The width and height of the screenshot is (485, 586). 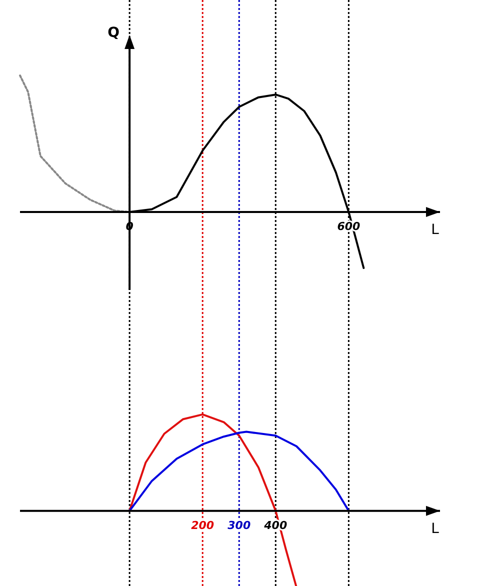 What do you see at coordinates (239, 525) in the screenshot?
I see `x-tick-label: 300` at bounding box center [239, 525].